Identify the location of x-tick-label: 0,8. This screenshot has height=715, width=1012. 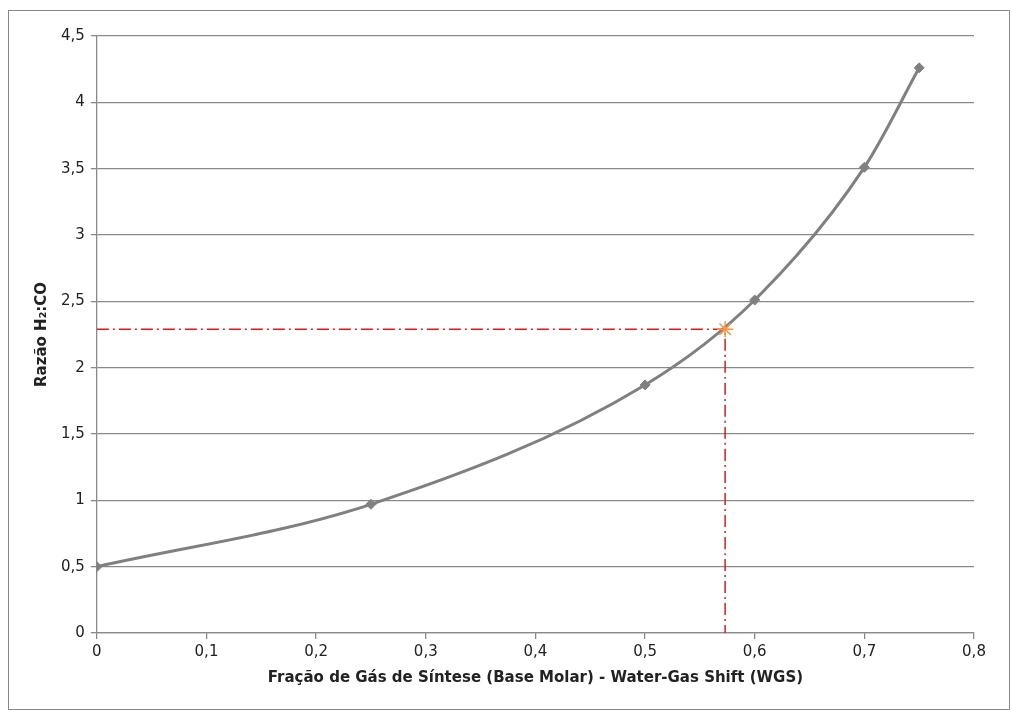
(974, 650).